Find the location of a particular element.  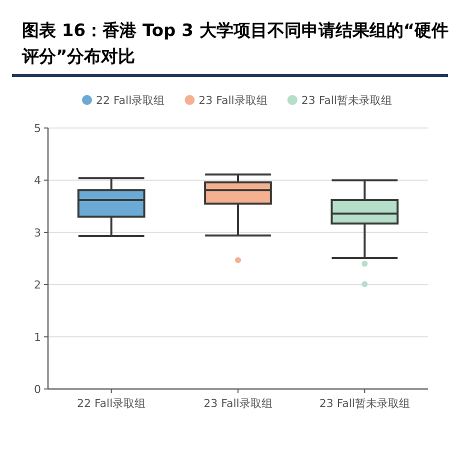

y-tick-label: 1 is located at coordinates (37, 337).